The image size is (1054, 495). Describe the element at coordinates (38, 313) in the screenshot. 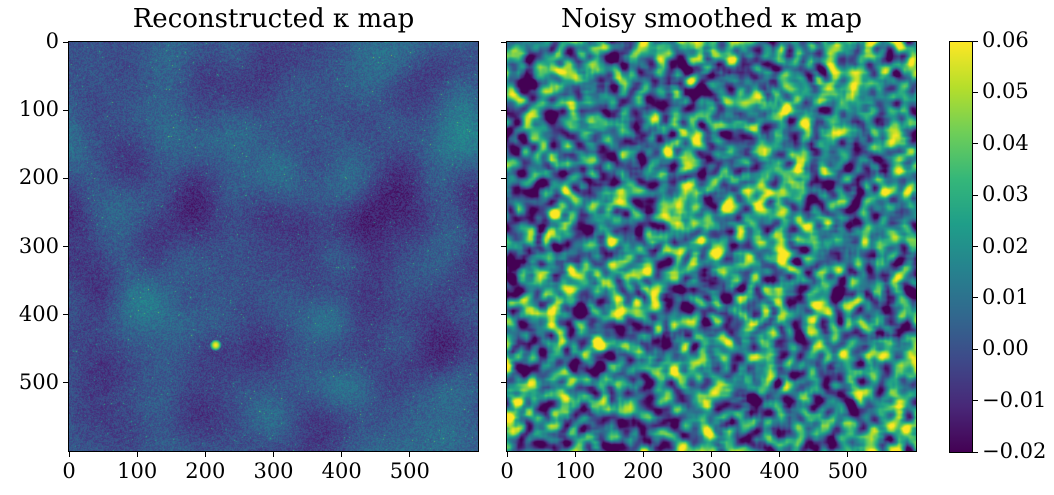

I see `y-tick-label: 400` at that location.